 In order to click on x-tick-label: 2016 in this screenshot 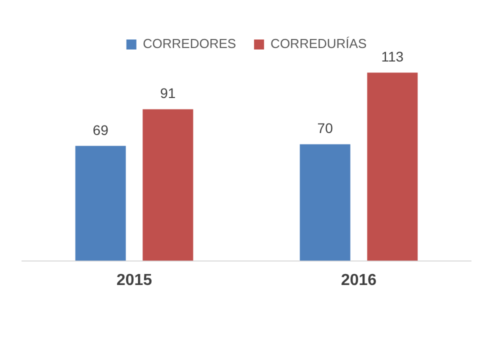, I will do `click(358, 280)`.